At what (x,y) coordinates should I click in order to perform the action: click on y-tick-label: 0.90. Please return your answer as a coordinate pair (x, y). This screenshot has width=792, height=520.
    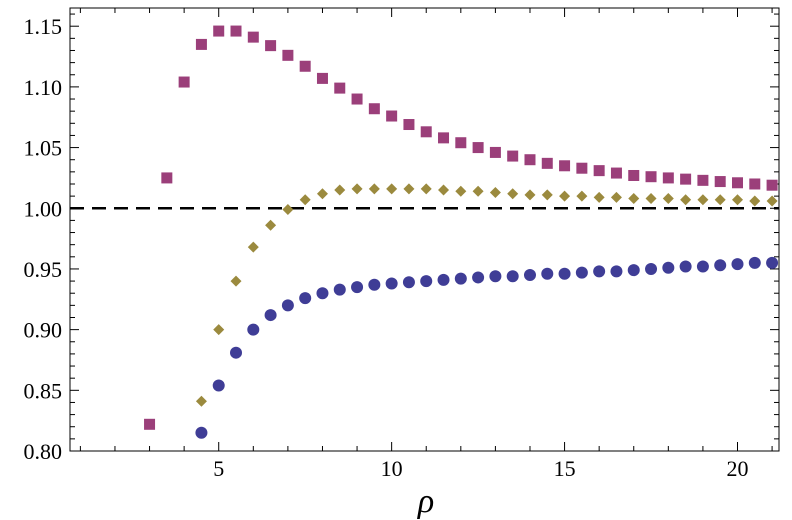
    Looking at the image, I should click on (43, 330).